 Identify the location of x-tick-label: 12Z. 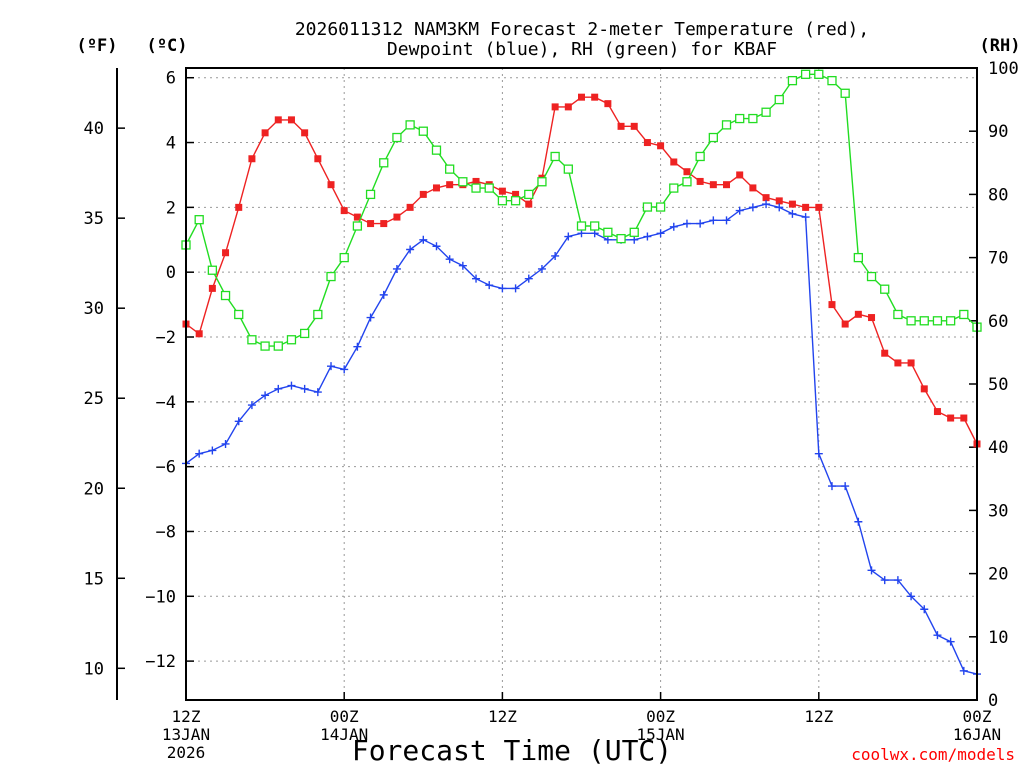
(502, 716).